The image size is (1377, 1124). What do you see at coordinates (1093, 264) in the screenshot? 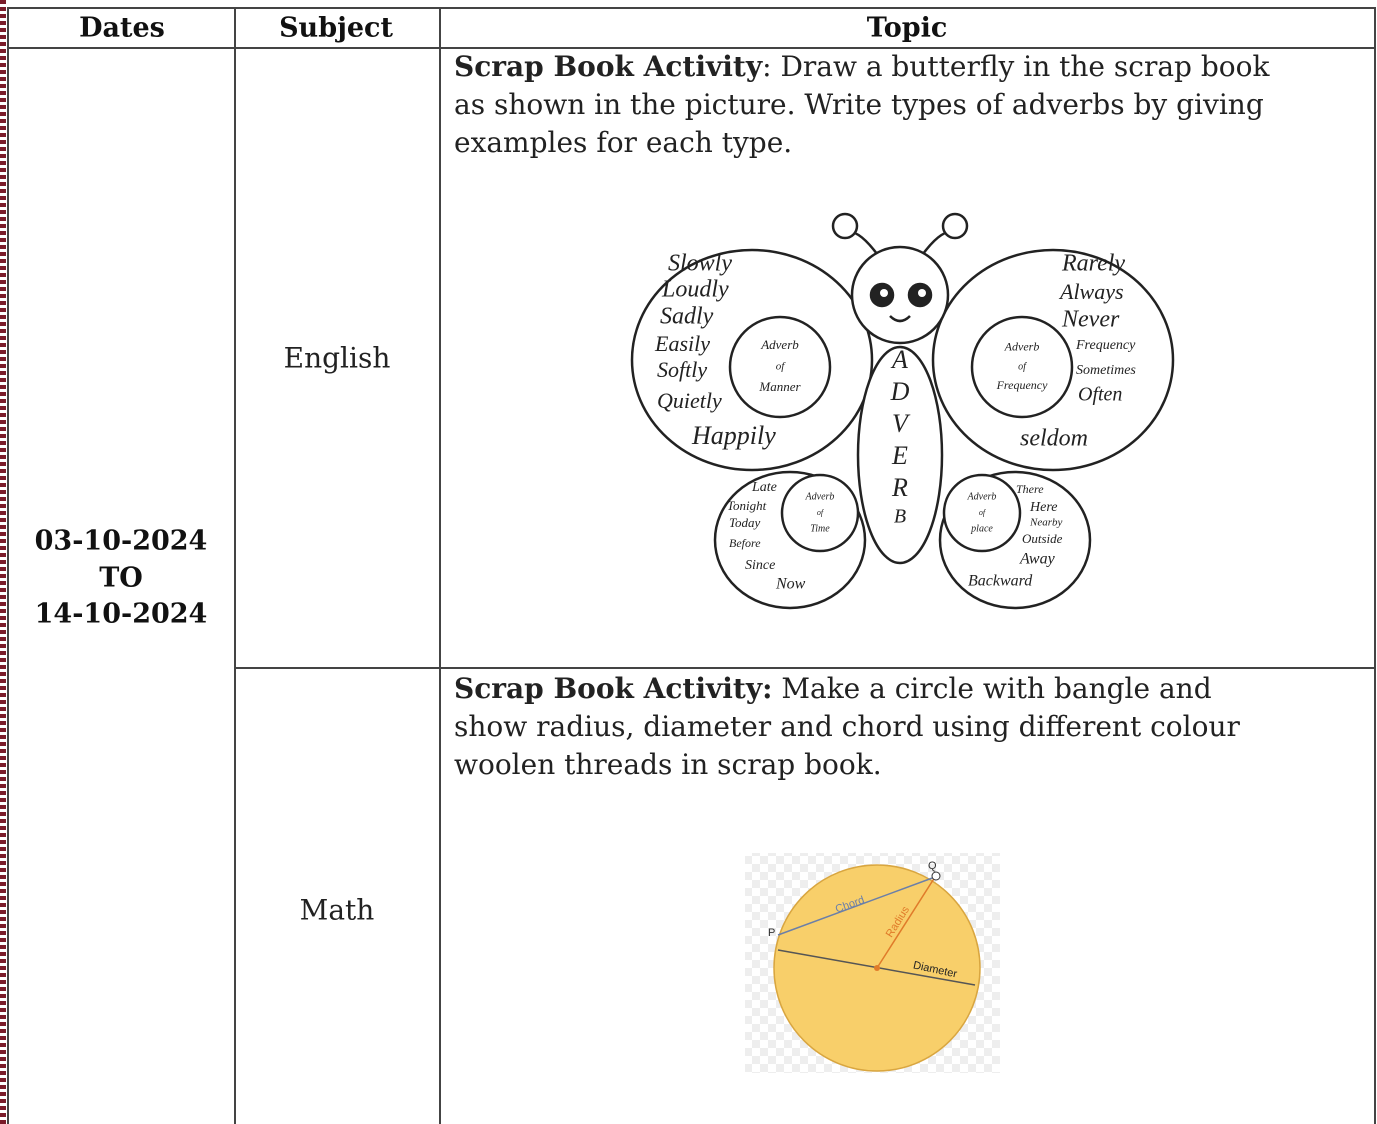
I see `adverb-word: Rarely` at bounding box center [1093, 264].